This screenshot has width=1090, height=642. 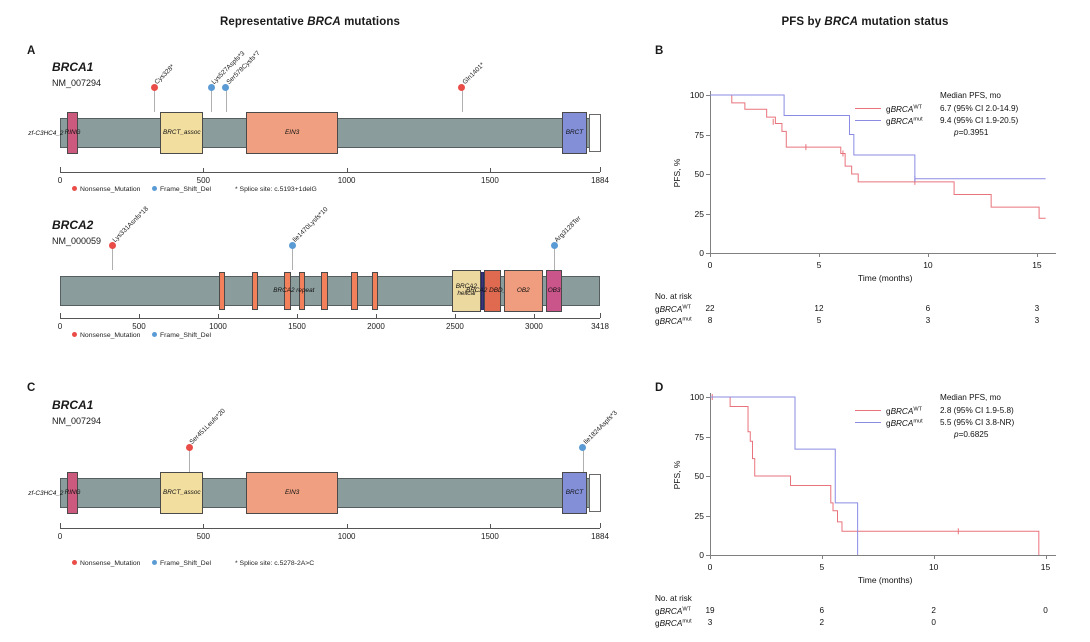 I want to click on y-tick-value: 50, so click(x=699, y=174).